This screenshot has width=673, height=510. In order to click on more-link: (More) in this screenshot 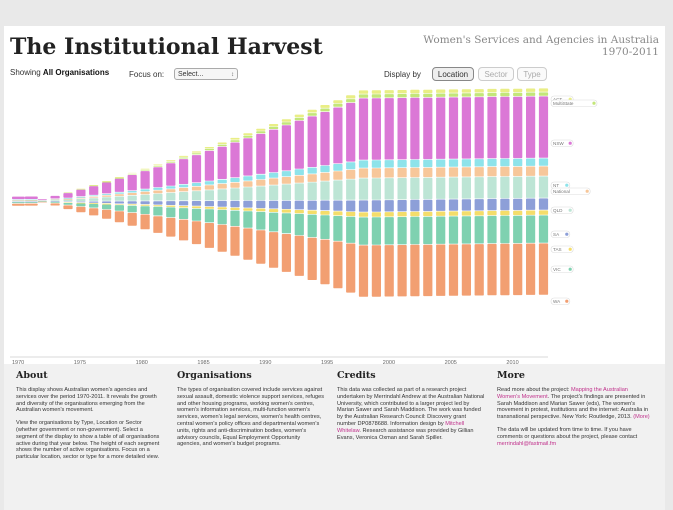, I will do `click(641, 417)`.